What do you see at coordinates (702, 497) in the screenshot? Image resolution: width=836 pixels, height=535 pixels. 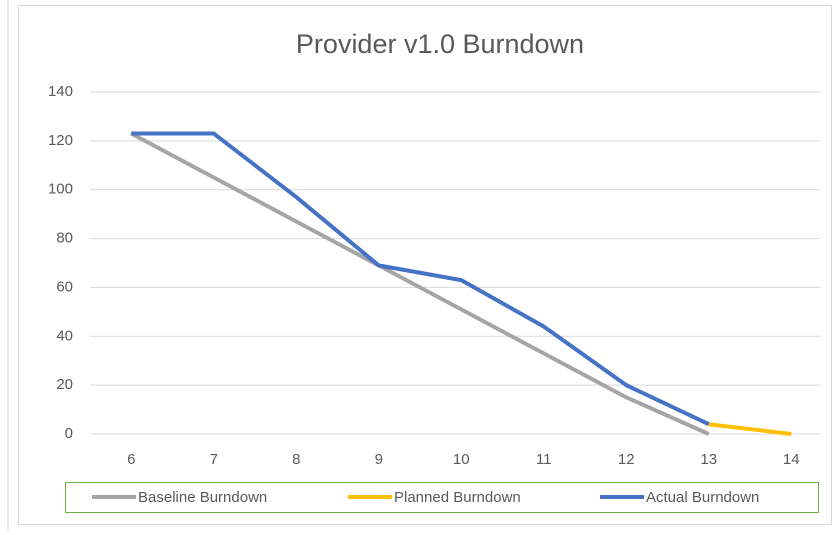 I see `legend-label: Actual Burndown` at bounding box center [702, 497].